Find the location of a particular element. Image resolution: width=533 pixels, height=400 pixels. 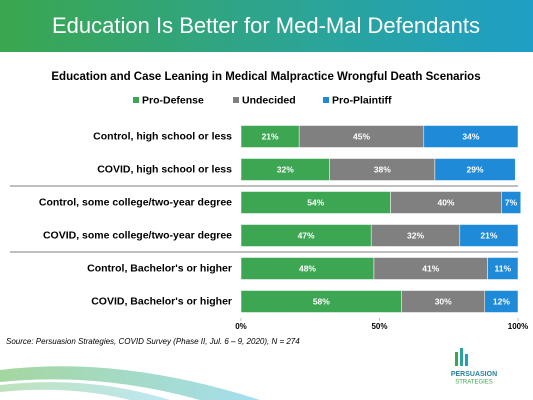

x-tick-label: 50% is located at coordinates (379, 326).